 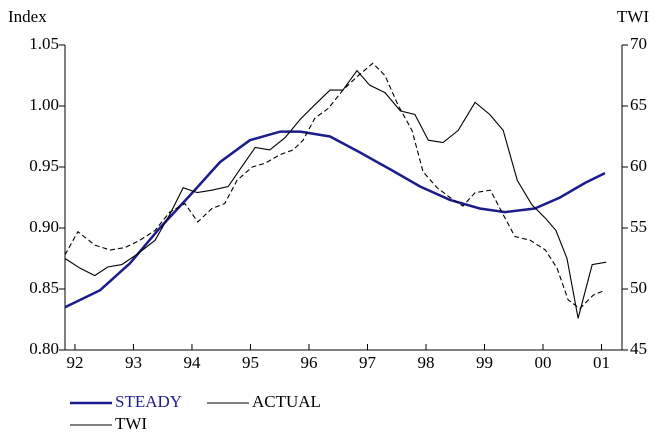 I want to click on x-tick-label: 93, so click(x=133, y=362).